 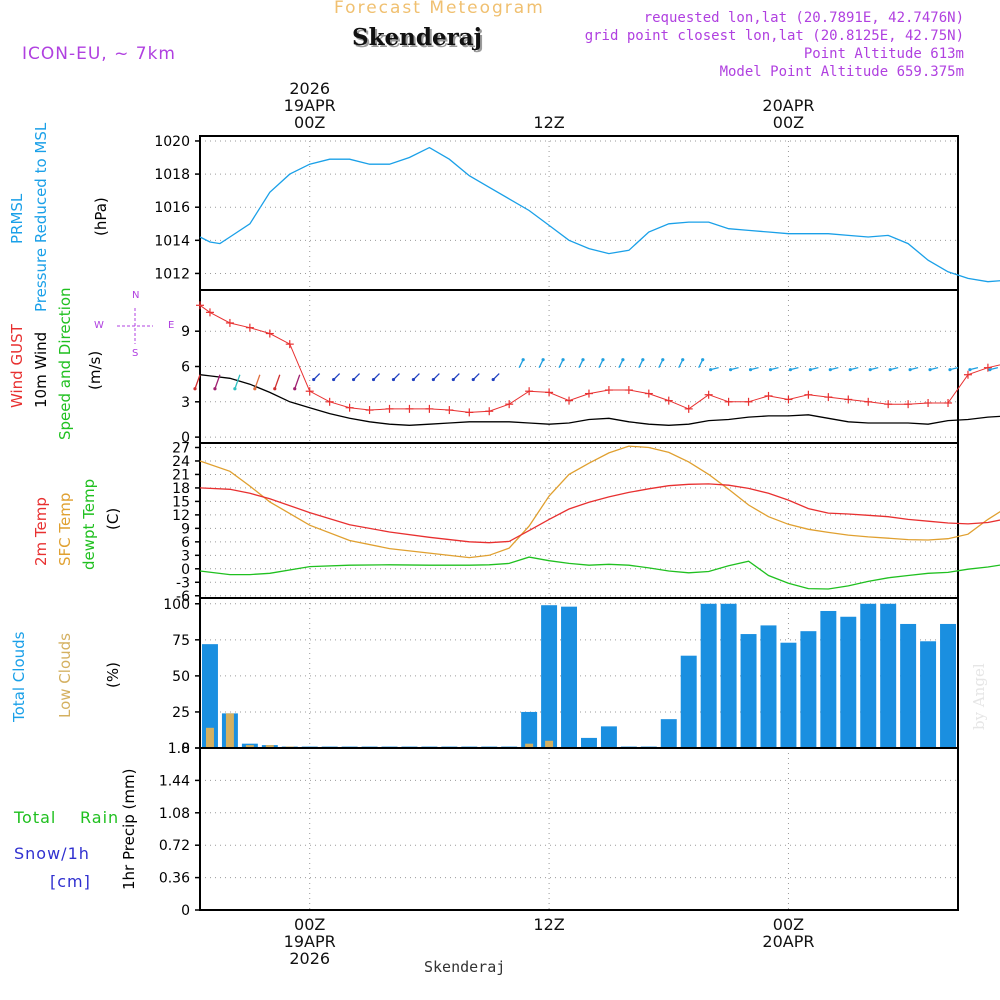 I want to click on low-cloud-label: Low Clouds, so click(x=65, y=675).